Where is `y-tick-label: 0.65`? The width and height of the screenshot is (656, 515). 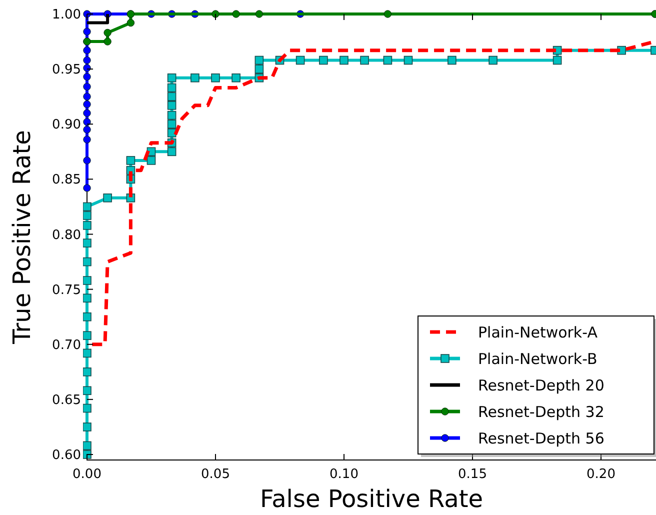
y-tick-label: 0.65 is located at coordinates (66, 400).